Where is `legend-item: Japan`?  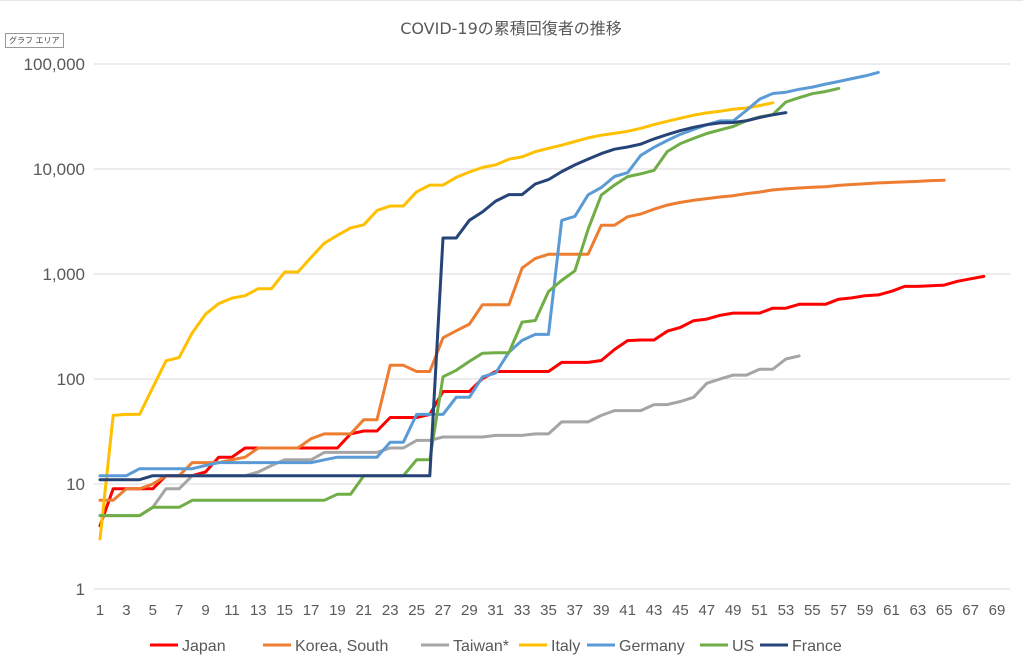 legend-item: Japan is located at coordinates (188, 646).